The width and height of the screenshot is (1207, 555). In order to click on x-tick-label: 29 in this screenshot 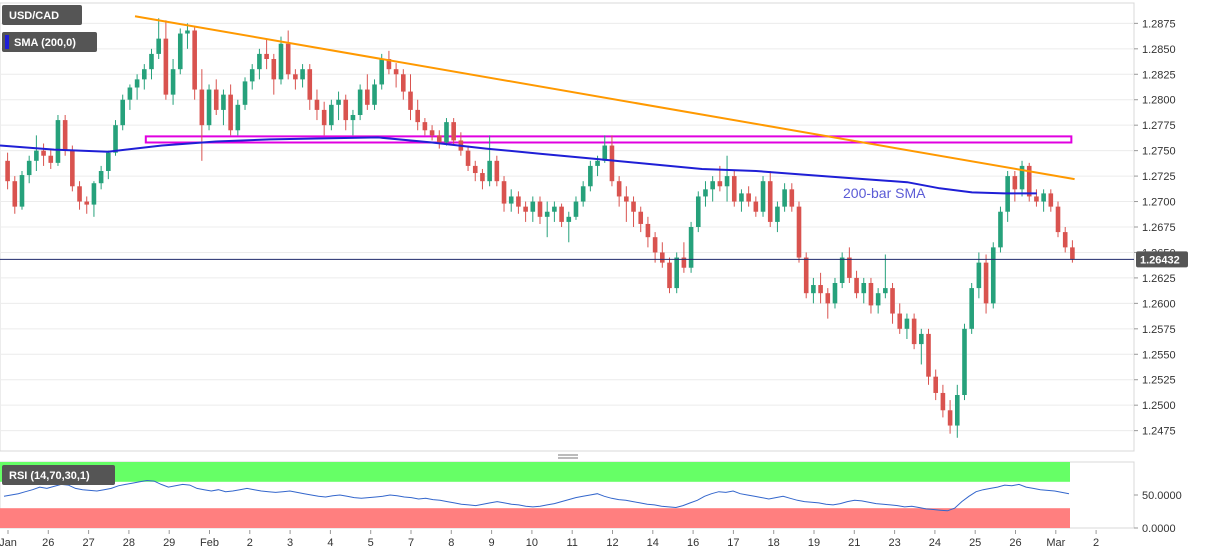, I will do `click(169, 543)`.